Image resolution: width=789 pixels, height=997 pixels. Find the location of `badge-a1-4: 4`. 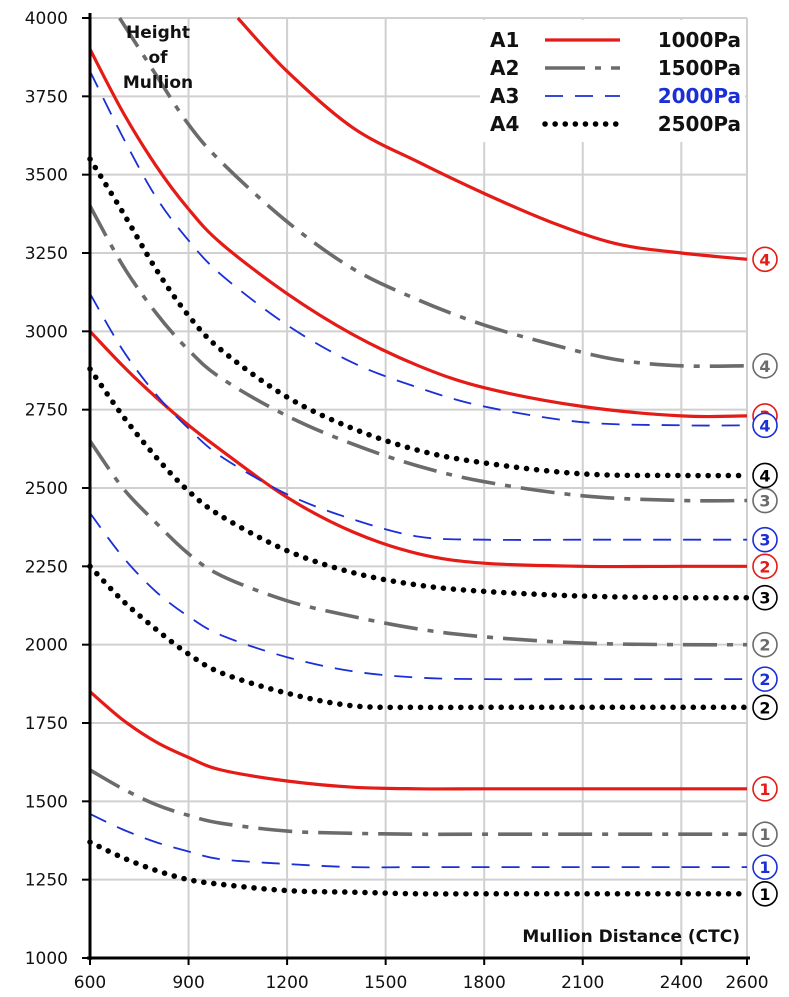

badge-a1-4: 4 is located at coordinates (765, 259).